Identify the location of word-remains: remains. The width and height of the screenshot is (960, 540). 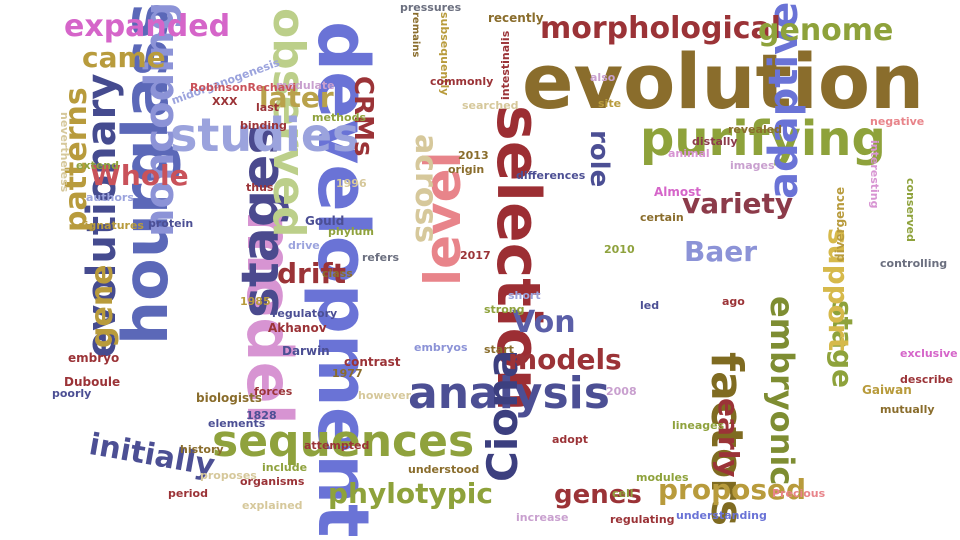
(415, 35).